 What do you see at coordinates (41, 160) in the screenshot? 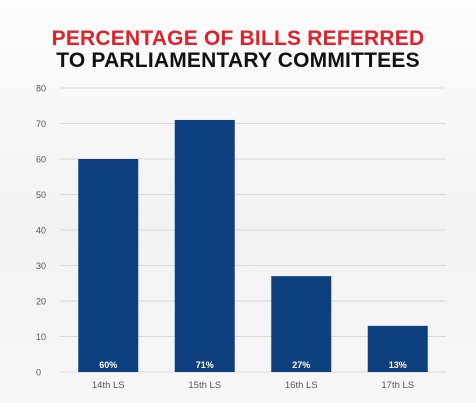
I see `y-tick-label: 60` at bounding box center [41, 160].